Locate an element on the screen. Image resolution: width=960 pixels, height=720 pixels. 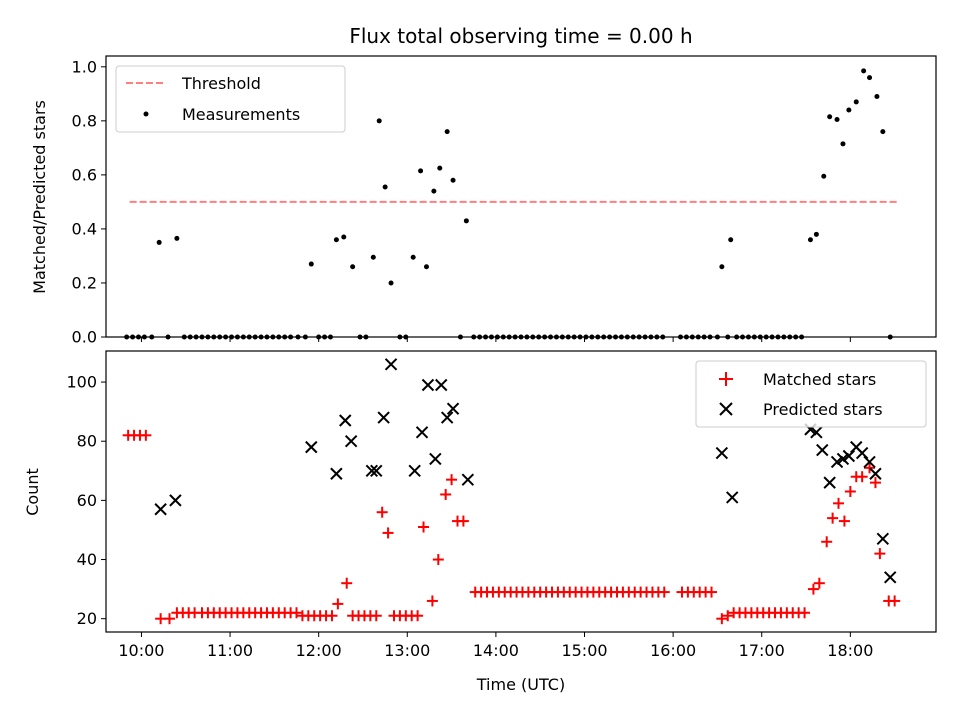
threshold-legend-label: Threshold is located at coordinates (221, 83).